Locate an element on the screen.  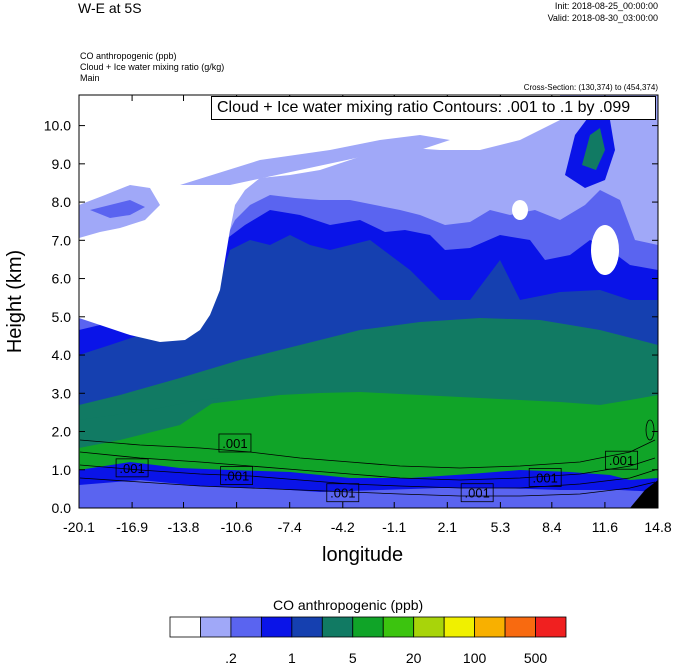
contour-labels: .001 .001 .001 .001 .001 .001 .001 is located at coordinates (376, 468).